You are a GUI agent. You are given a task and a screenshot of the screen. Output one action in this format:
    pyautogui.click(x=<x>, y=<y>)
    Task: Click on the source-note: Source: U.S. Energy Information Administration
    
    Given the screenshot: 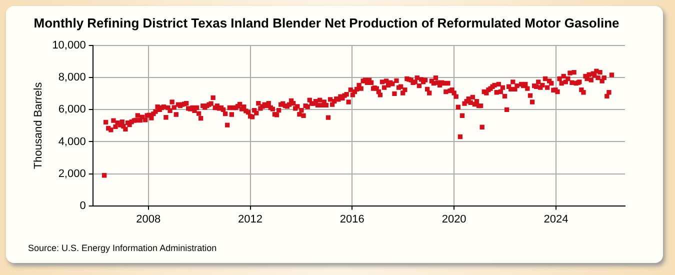 What is the action you would take?
    pyautogui.click(x=122, y=248)
    